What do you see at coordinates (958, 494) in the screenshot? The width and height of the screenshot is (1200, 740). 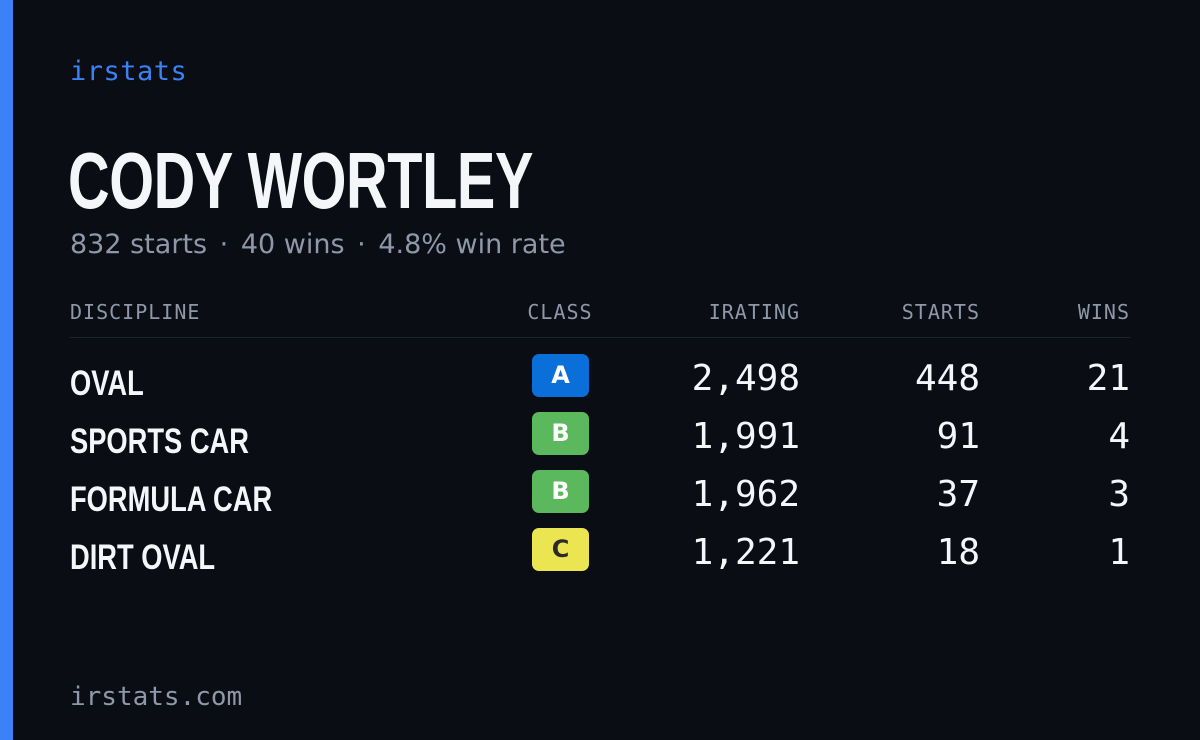 I see `starts-value: 37` at bounding box center [958, 494].